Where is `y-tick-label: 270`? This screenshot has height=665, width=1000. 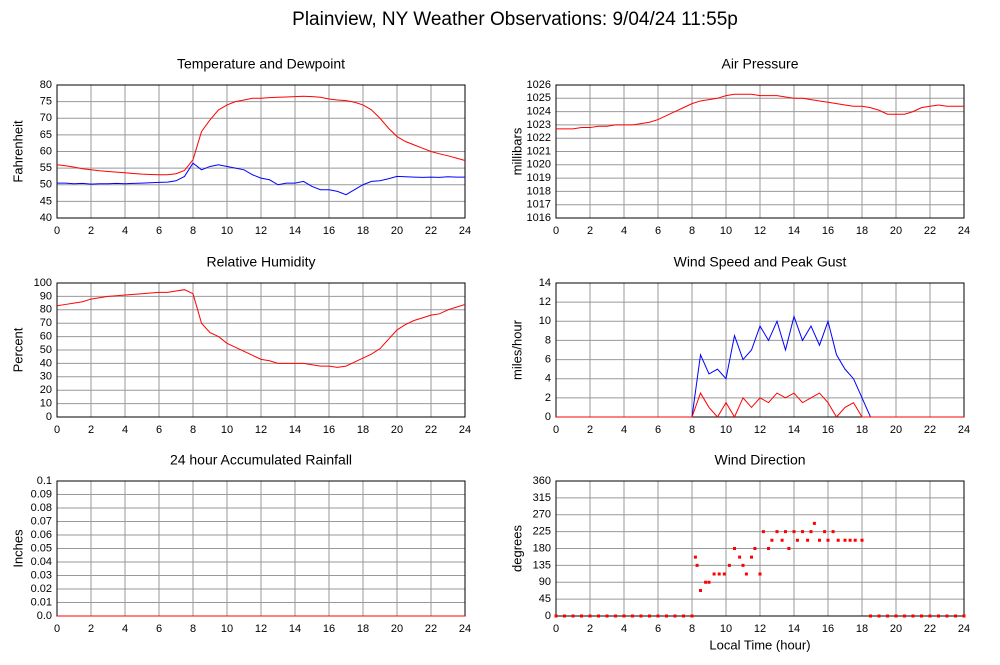 y-tick-label: 270 is located at coordinates (542, 515).